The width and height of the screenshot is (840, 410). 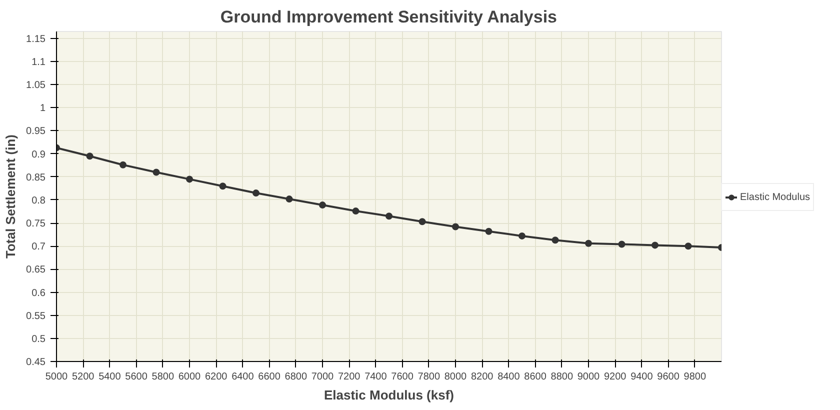 I want to click on y-tick-label: 0.45, so click(x=36, y=362).